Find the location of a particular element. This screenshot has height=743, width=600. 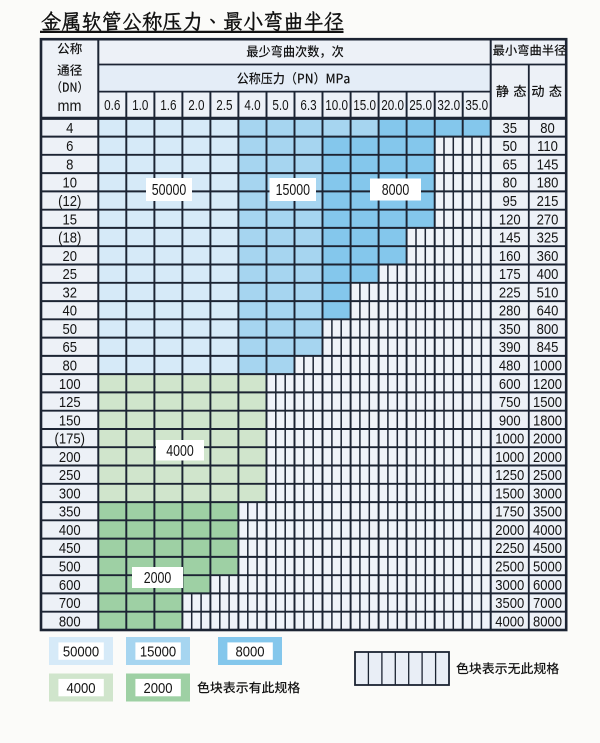

svg-text: 250 is located at coordinates (70, 474).